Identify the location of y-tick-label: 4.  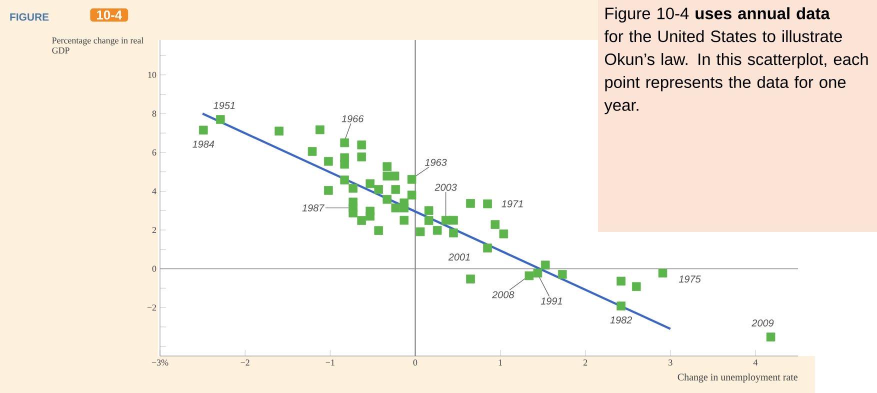
(154, 191).